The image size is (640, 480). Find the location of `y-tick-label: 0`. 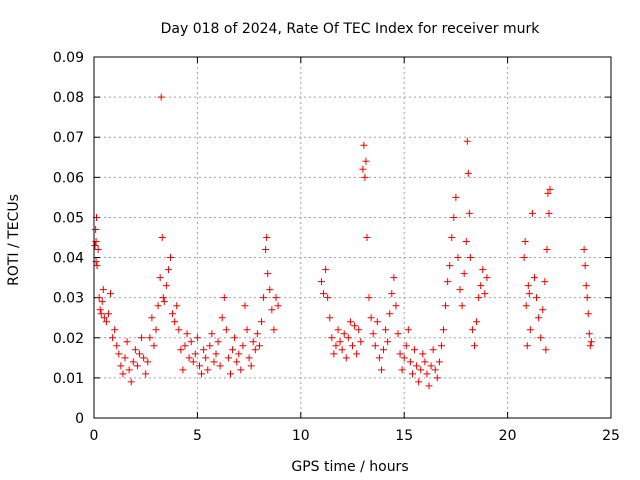

y-tick-label: 0 is located at coordinates (79, 419).